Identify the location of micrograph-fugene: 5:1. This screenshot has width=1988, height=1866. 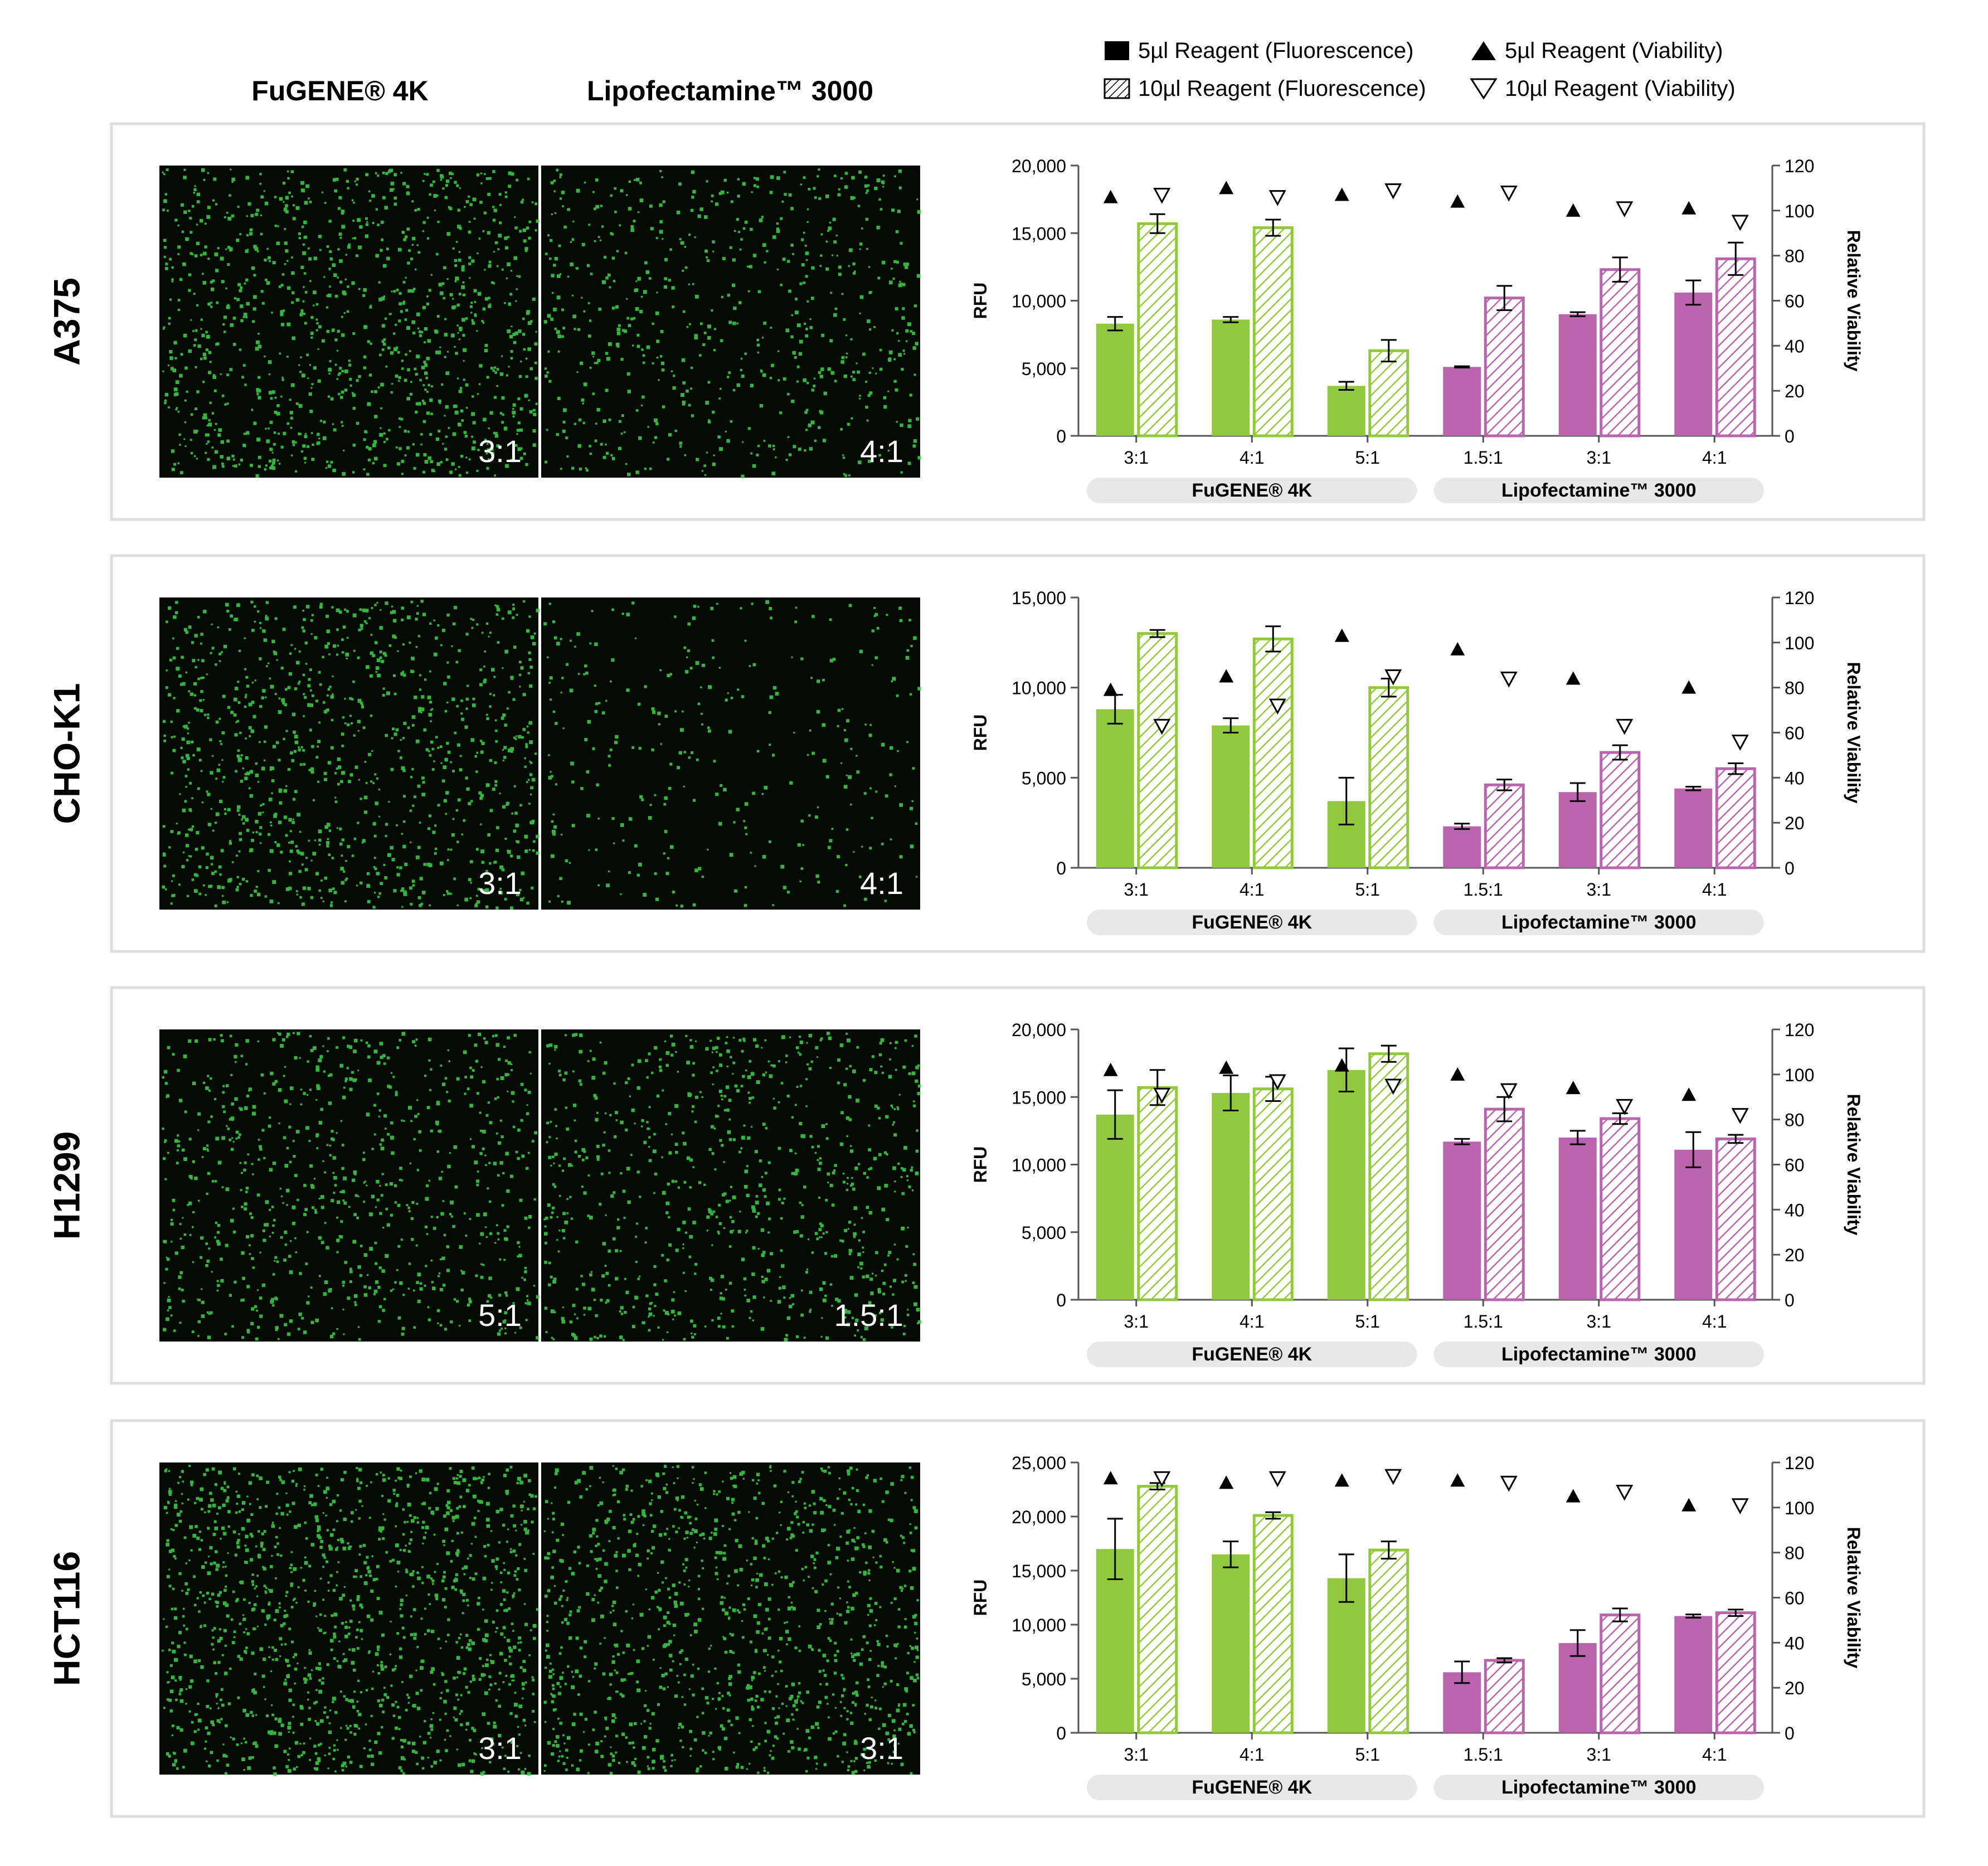
(349, 1186).